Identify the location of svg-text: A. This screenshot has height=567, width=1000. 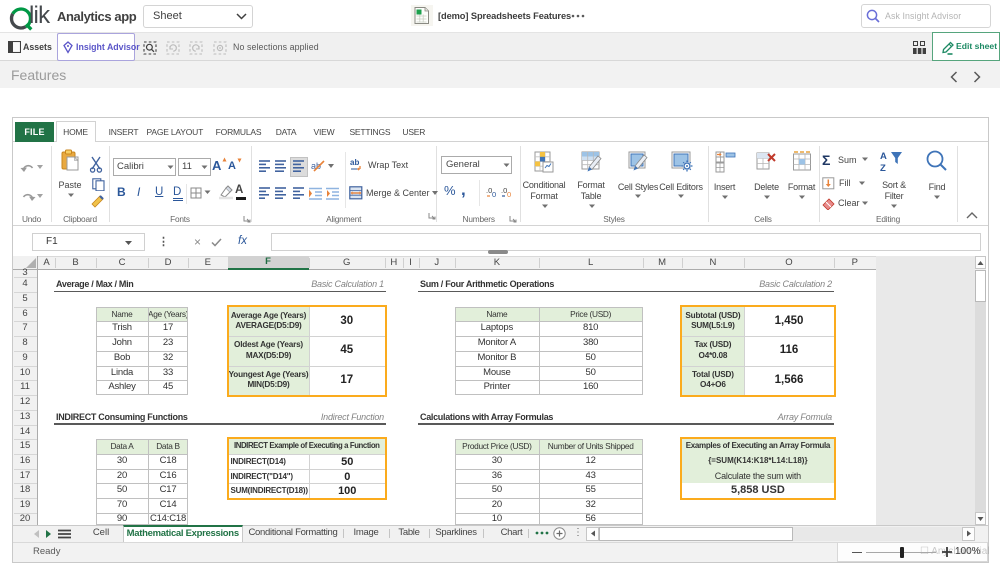
(883, 156).